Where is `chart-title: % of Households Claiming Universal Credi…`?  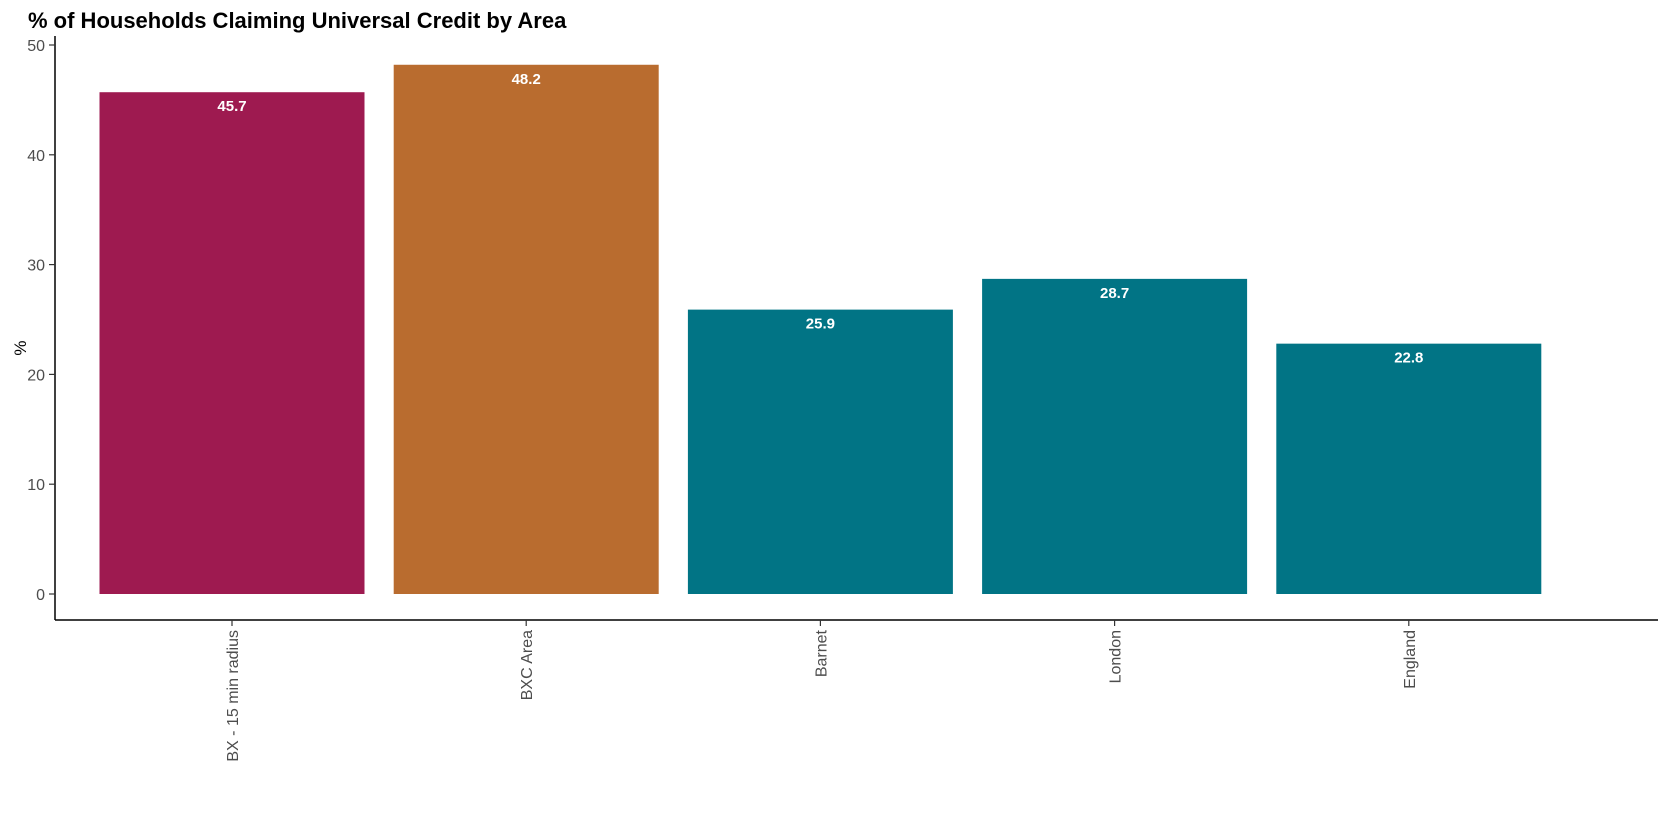
chart-title: % of Households Claiming Universal Credi… is located at coordinates (297, 20).